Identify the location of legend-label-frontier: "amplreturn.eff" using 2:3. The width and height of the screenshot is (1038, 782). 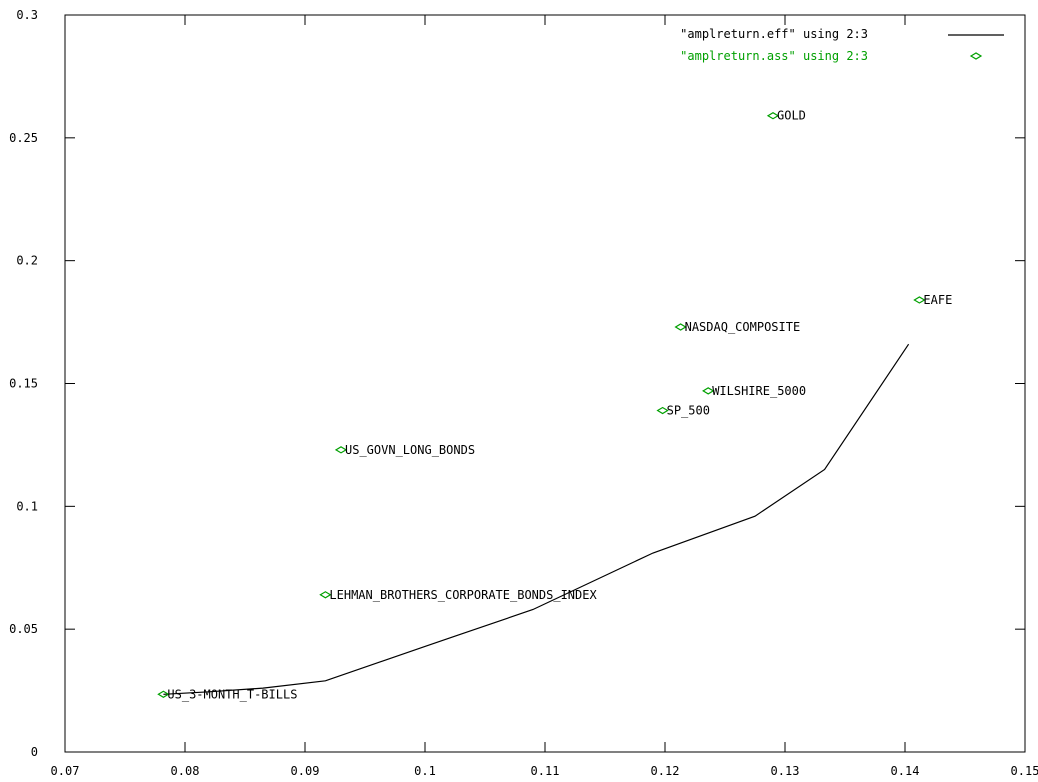
(774, 34).